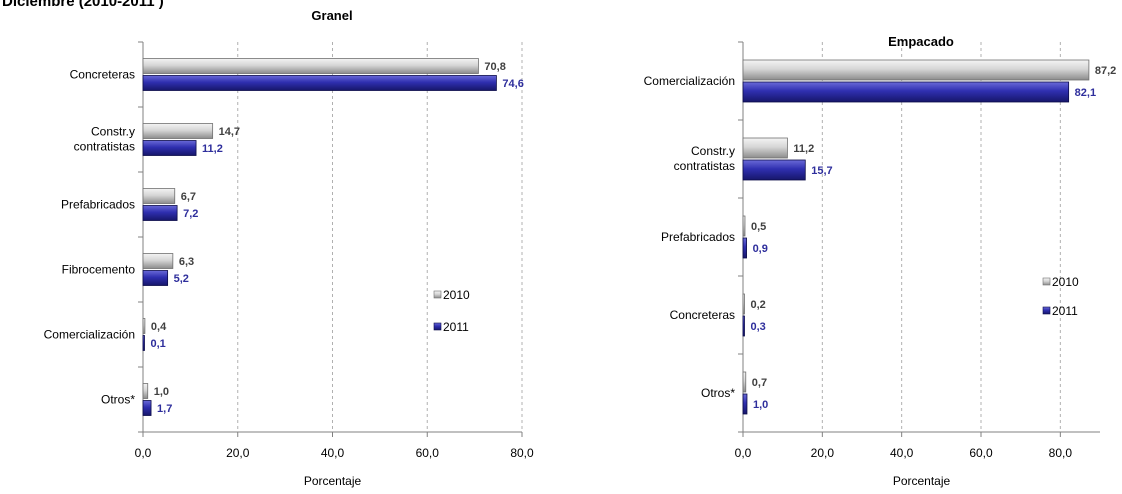 The width and height of the screenshot is (1122, 494). What do you see at coordinates (1105, 71) in the screenshot?
I see `chart-empacado-data-label-2010-comercialización: 87,2` at bounding box center [1105, 71].